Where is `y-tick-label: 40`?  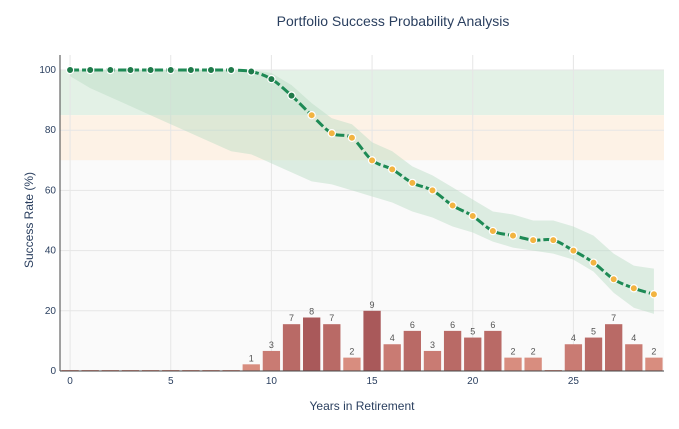 y-tick-label: 40 is located at coordinates (51, 251).